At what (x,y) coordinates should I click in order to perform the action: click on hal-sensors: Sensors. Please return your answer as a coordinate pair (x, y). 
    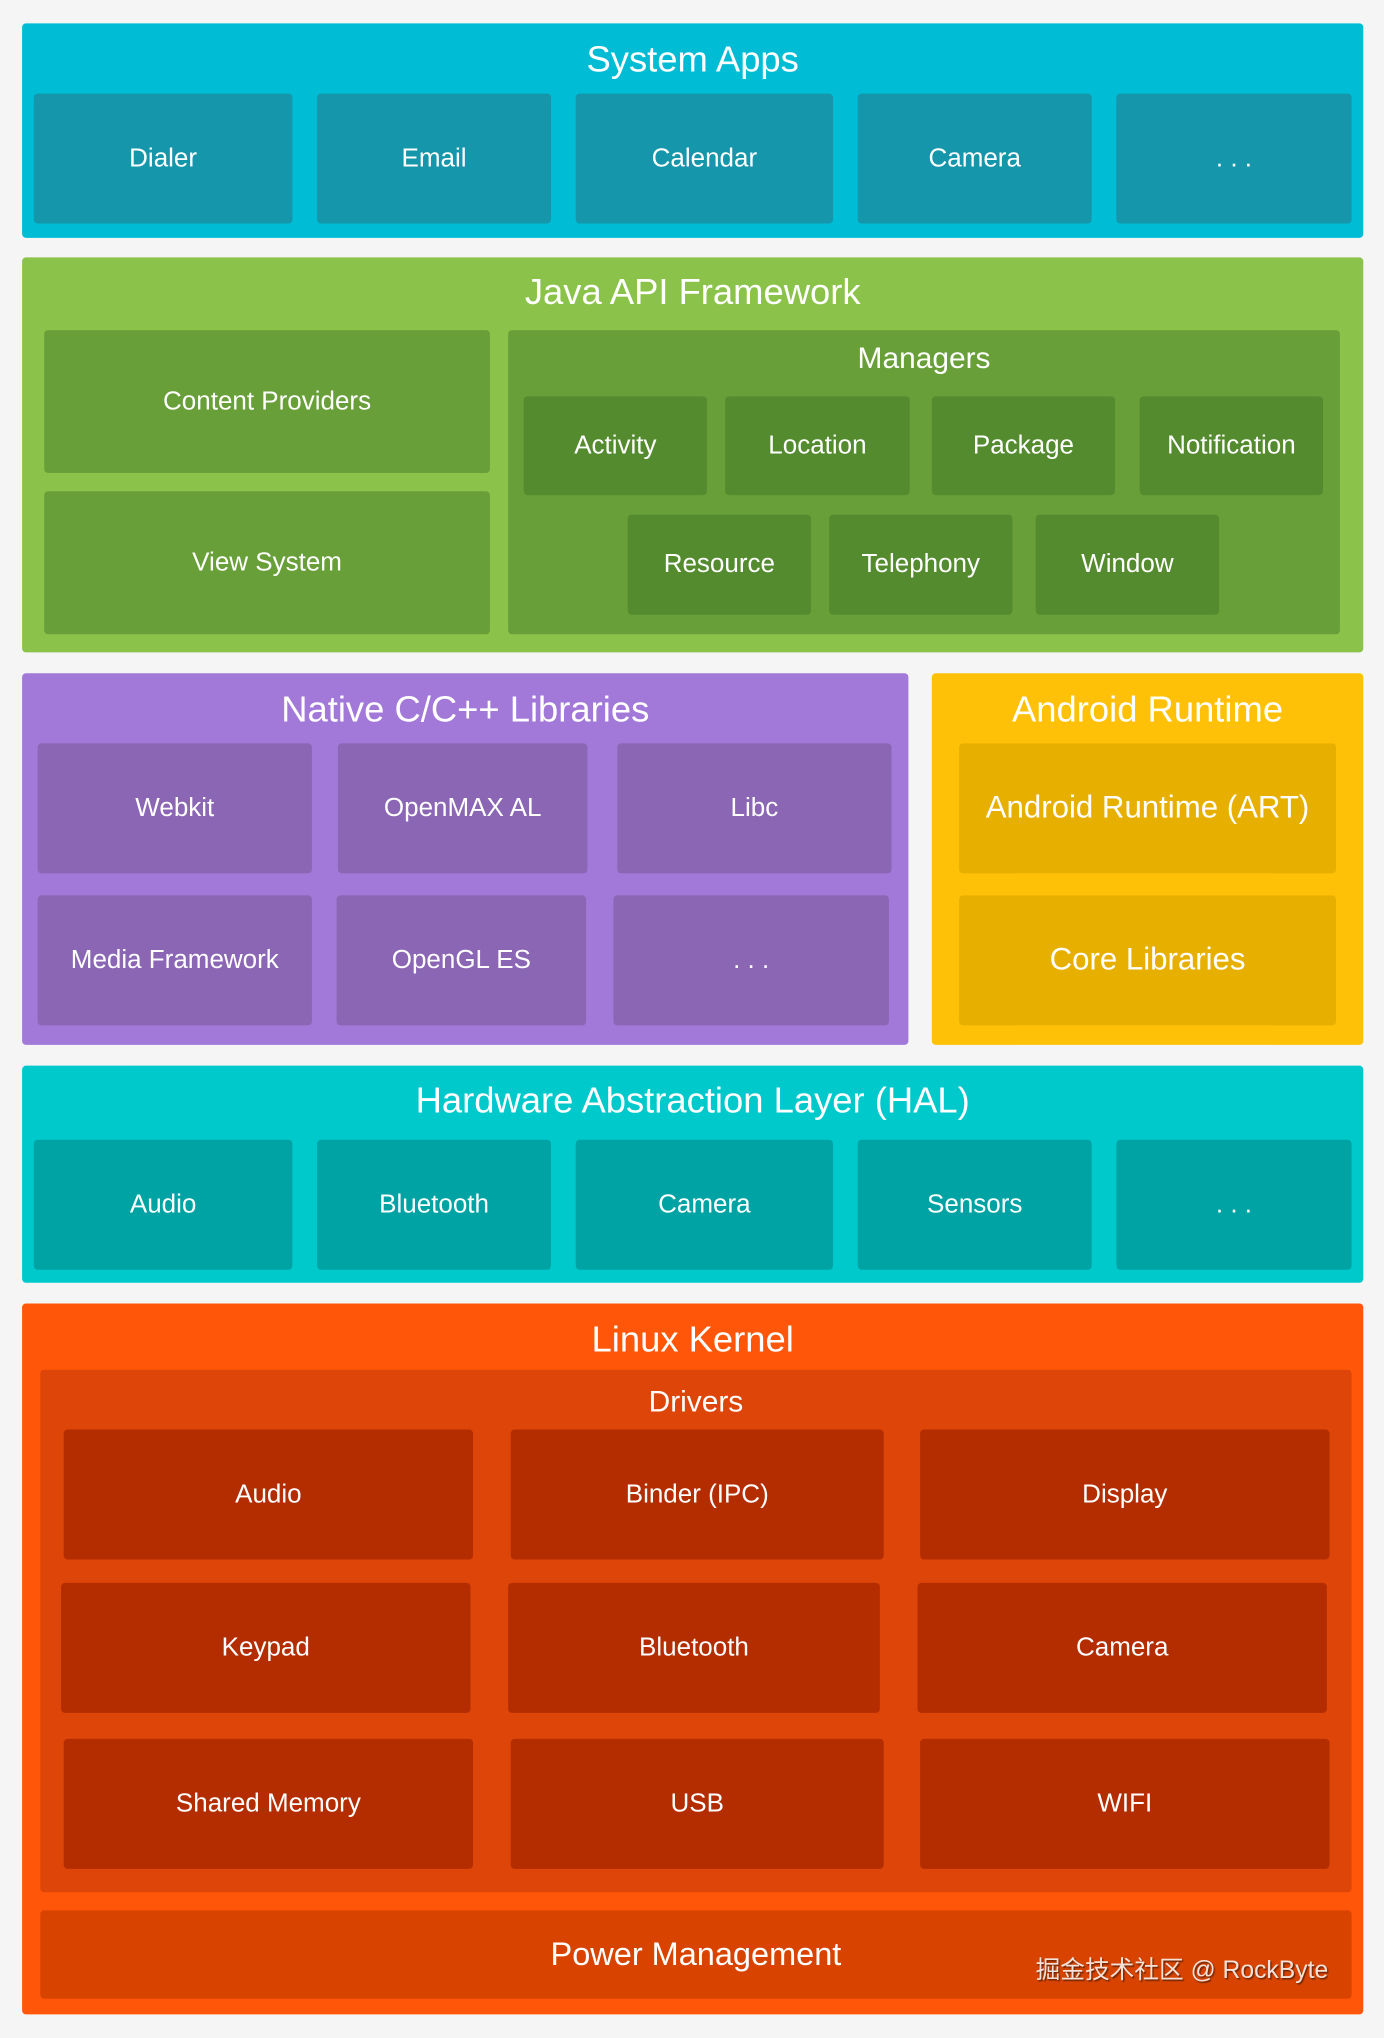
    Looking at the image, I should click on (974, 1204).